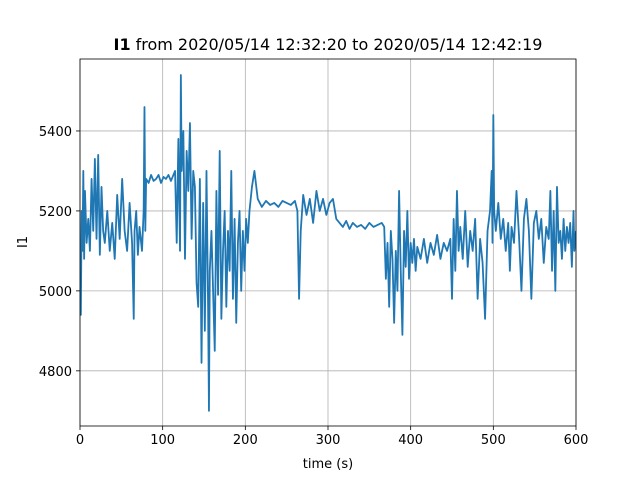 The width and height of the screenshot is (640, 484). I want to click on y-tick-label: 5000, so click(55, 292).